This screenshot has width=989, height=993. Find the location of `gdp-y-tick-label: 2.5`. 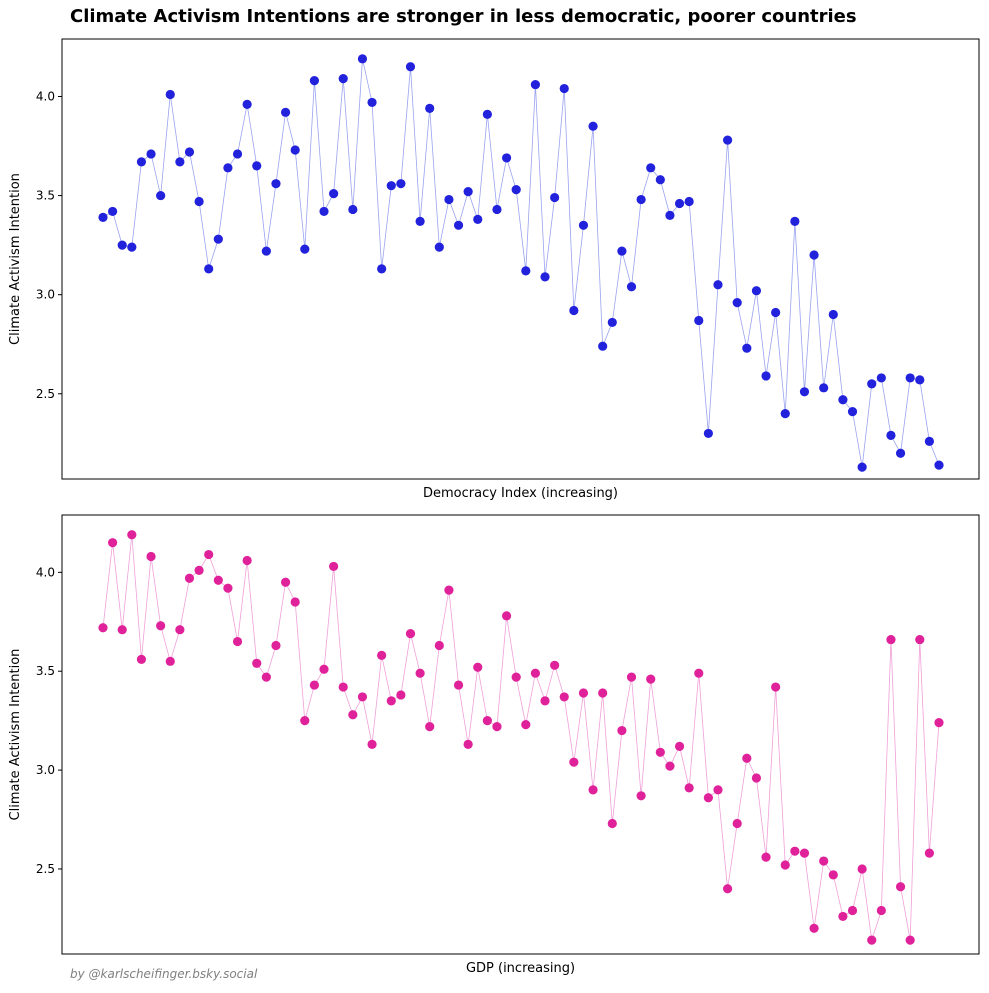

gdp-y-tick-label: 2.5 is located at coordinates (45, 869).